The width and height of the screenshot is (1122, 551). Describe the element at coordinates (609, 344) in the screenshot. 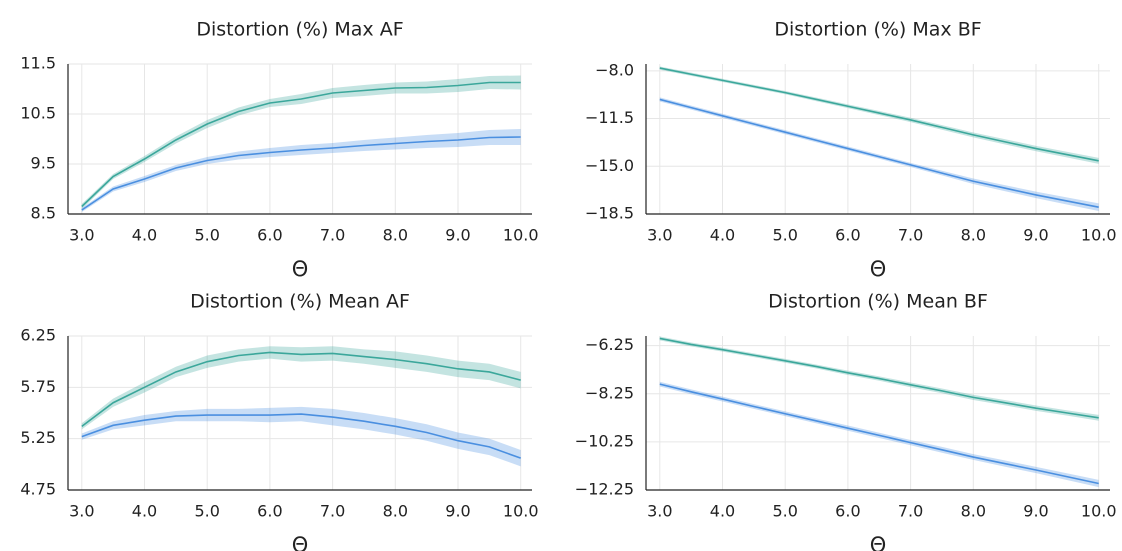

I see `y-tick-label: −6.25` at that location.